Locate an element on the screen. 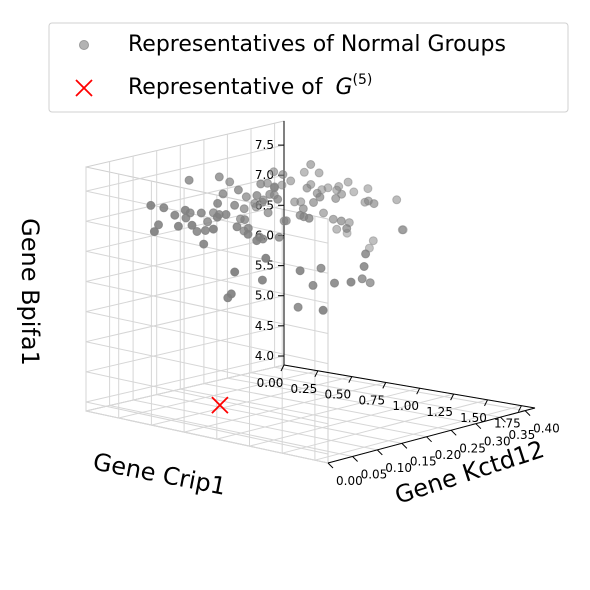 Image resolution: width=590 pixels, height=590 pixels. legend-label-normal-groups: Representatives of Normal Groups is located at coordinates (317, 44).